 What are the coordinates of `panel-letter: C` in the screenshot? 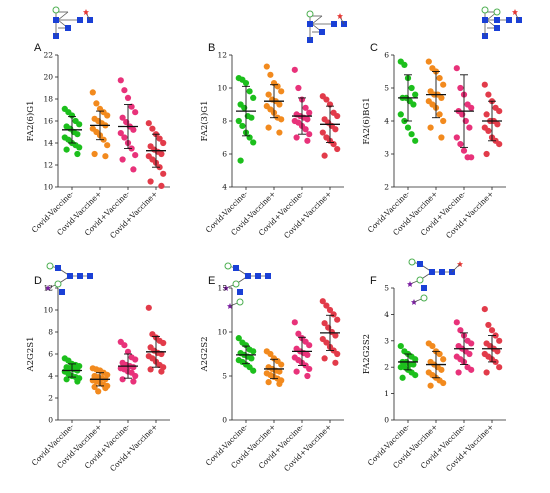 It's located at (374, 48).